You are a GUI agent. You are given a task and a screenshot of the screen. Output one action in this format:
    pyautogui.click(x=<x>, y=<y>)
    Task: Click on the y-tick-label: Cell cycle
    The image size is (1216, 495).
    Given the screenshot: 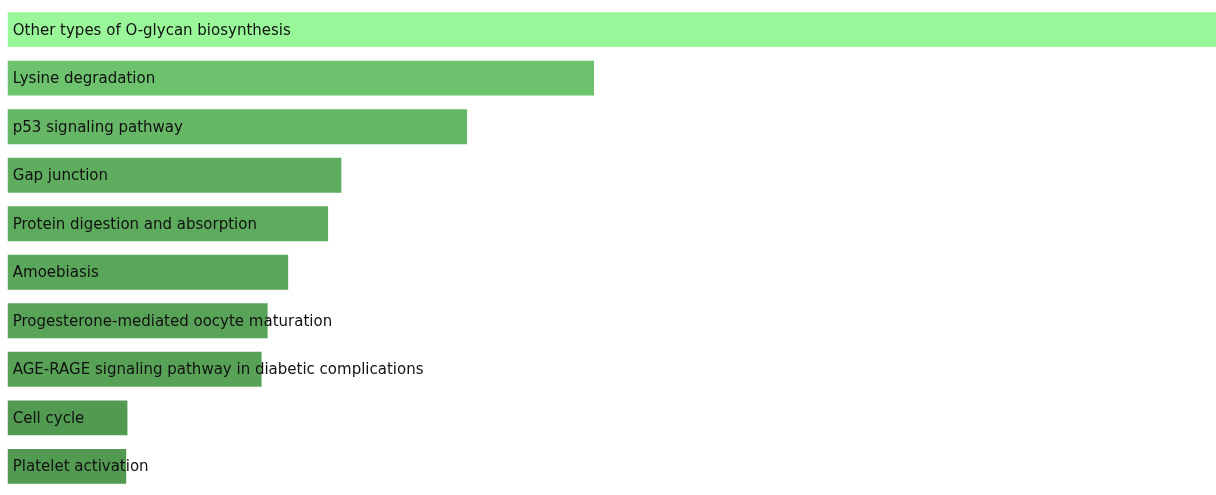 What is the action you would take?
    pyautogui.click(x=48, y=417)
    